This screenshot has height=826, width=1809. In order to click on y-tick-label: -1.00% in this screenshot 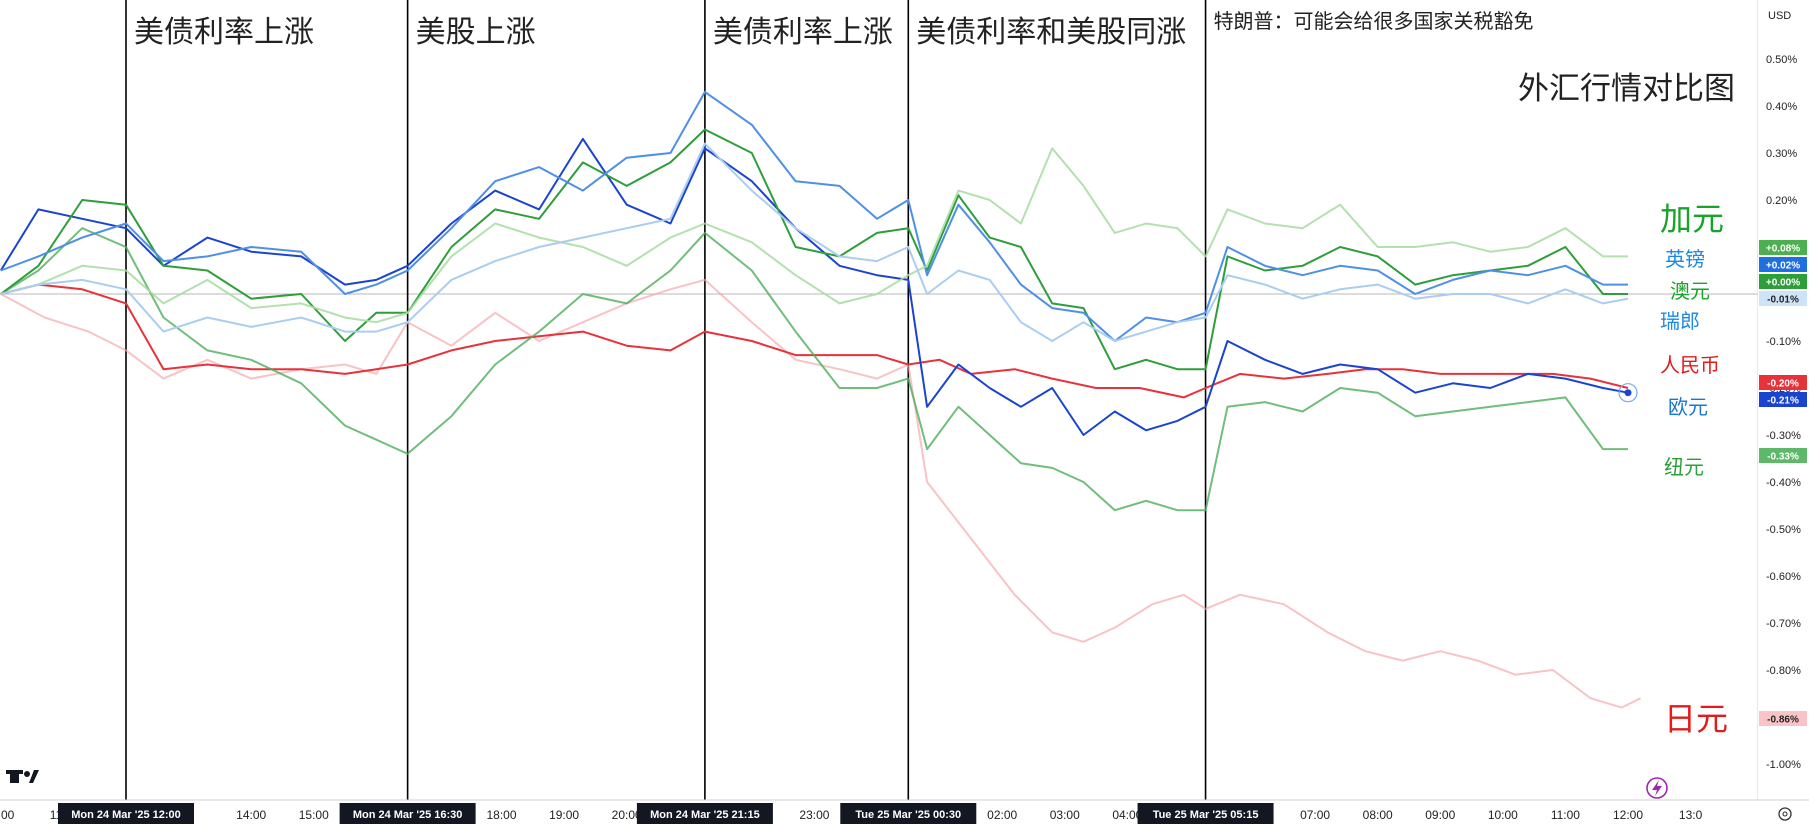, I will do `click(1783, 765)`.